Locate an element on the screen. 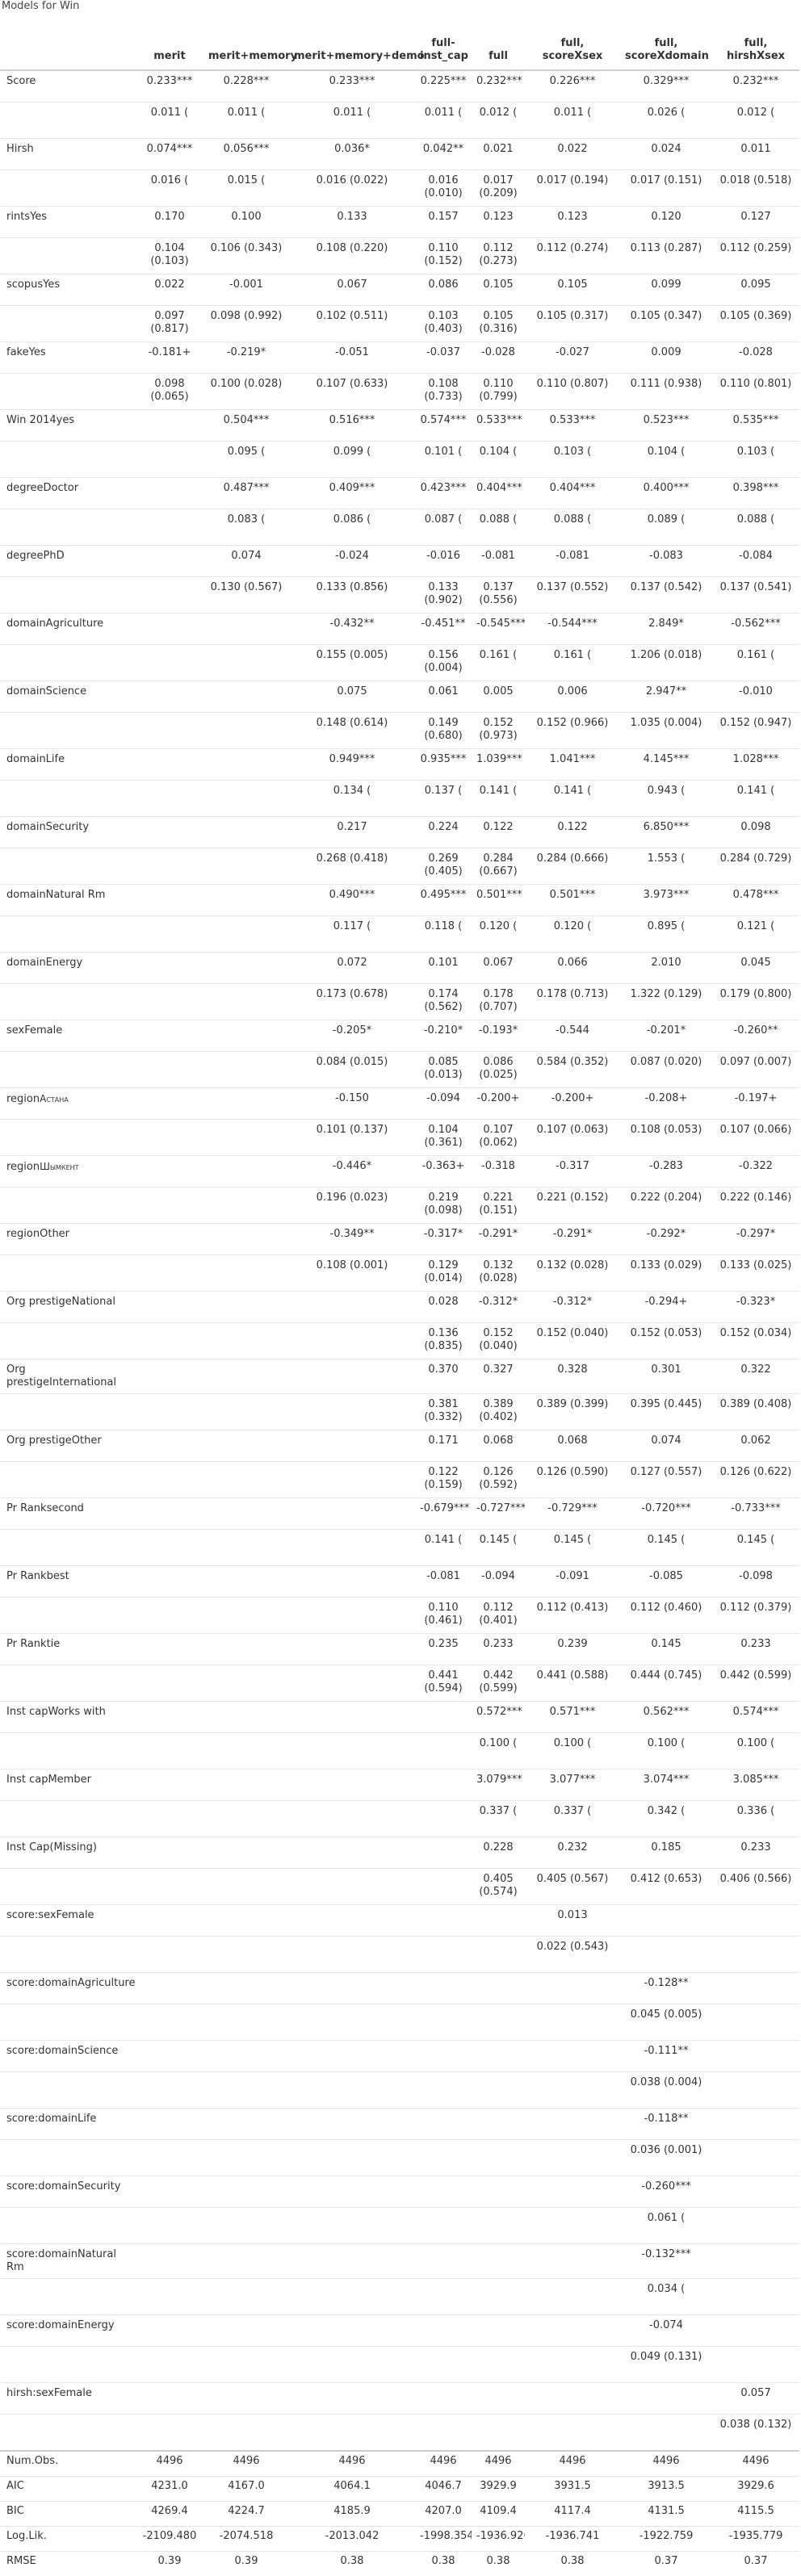 The height and width of the screenshot is (2576, 801). fit-statistic-value: 4496 is located at coordinates (169, 2464).